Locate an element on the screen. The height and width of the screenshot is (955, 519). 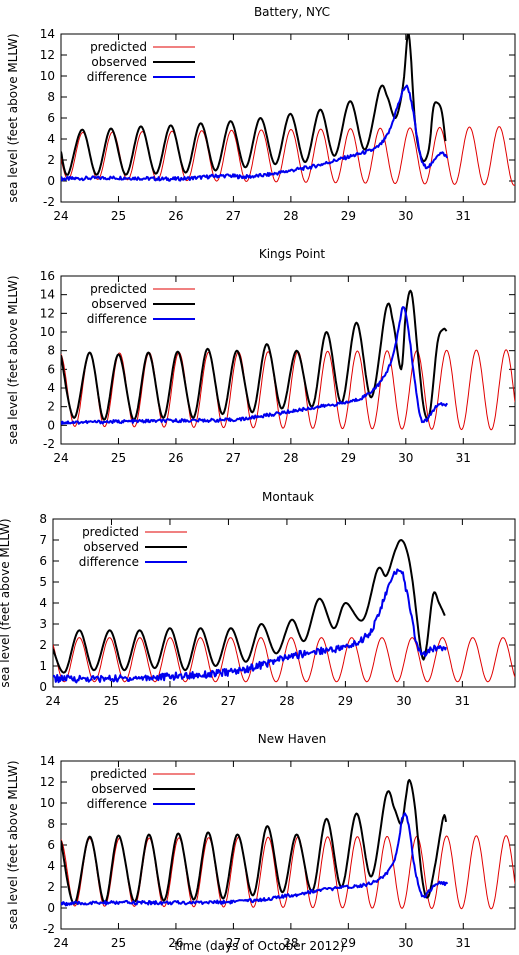
y-tick-label: 7 is located at coordinates (43, 540).